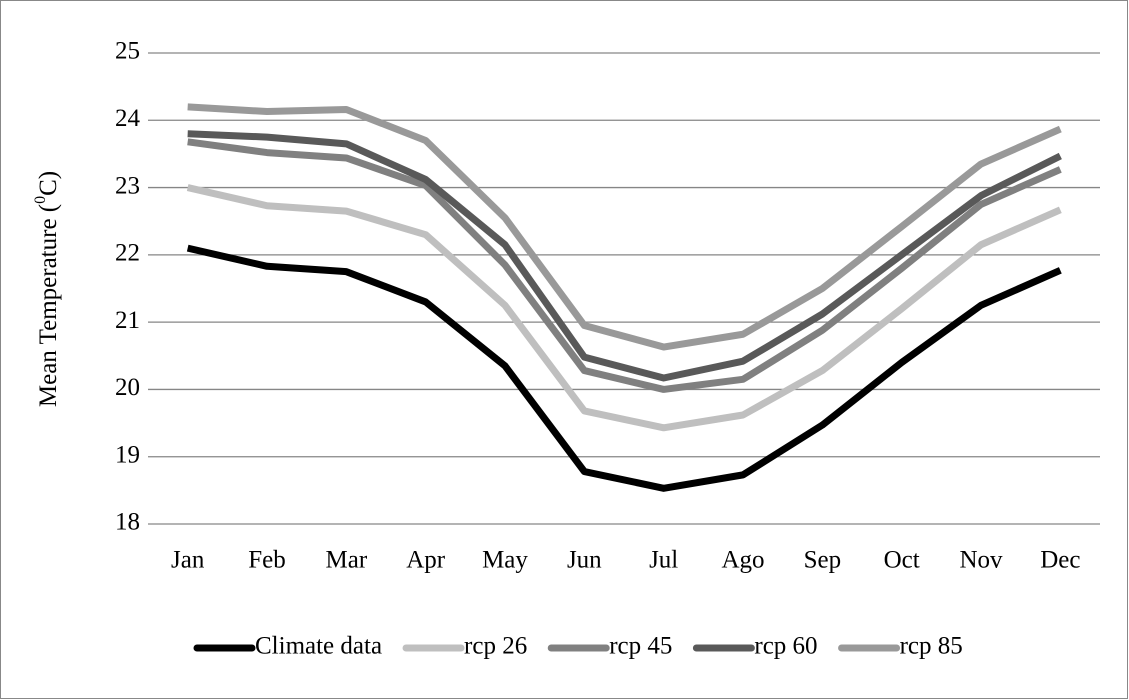 This screenshot has height=700, width=1129. I want to click on legend-label: rcp 85, so click(931, 646).